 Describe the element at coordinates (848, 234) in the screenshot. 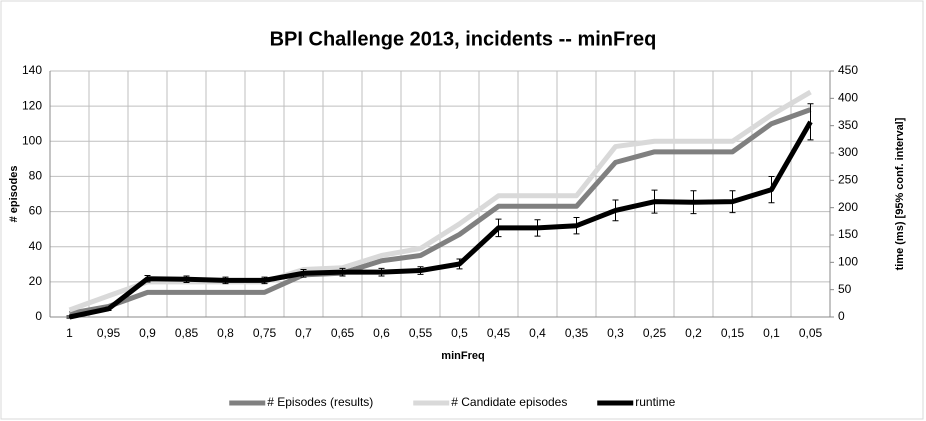

I see `y2-tick-label: 150` at that location.